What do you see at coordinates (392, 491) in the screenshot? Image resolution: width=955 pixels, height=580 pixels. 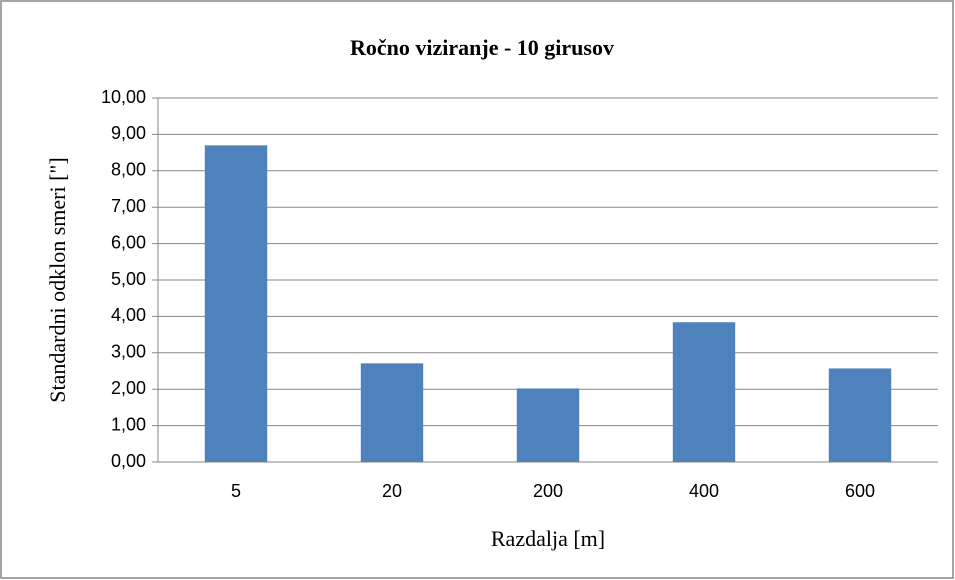 I see `x-tick-label: 20` at bounding box center [392, 491].